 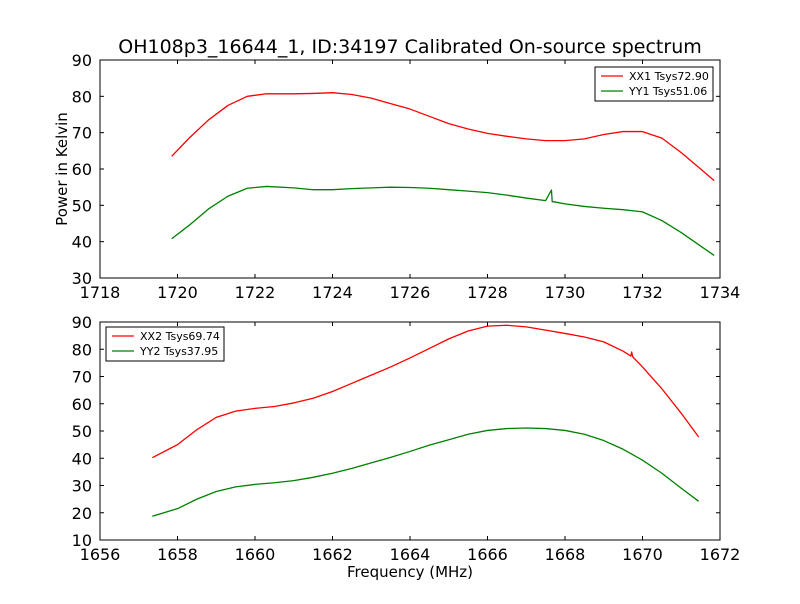 What do you see at coordinates (332, 292) in the screenshot?
I see `x-tick-label: 1724` at bounding box center [332, 292].